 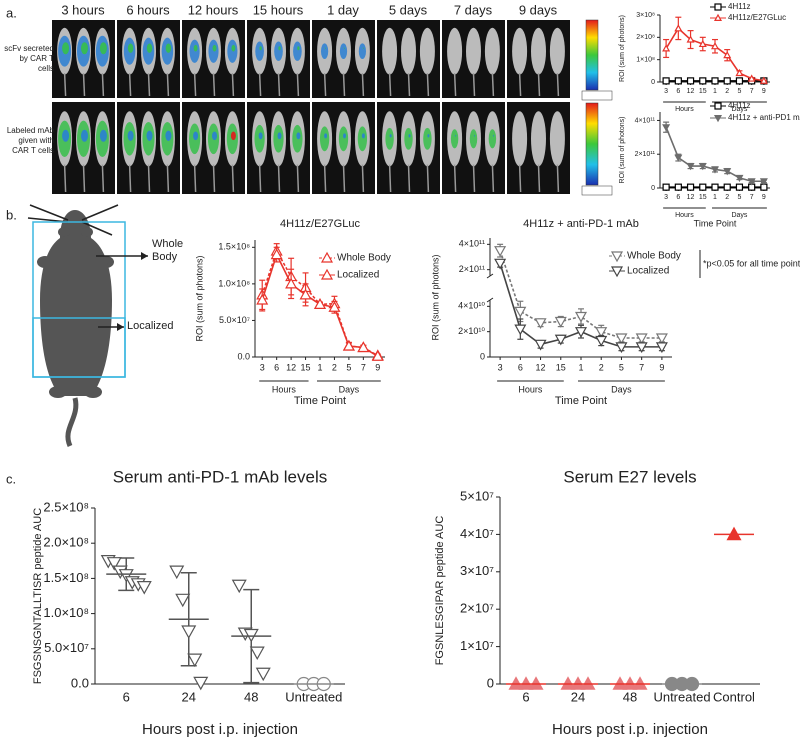 What do you see at coordinates (262, 367) in the screenshot?
I see `x-tick-label: 3` at bounding box center [262, 367].